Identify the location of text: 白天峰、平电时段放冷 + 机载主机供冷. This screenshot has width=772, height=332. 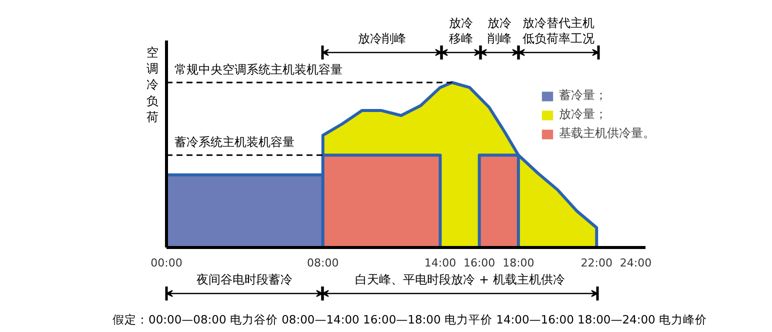
(460, 279).